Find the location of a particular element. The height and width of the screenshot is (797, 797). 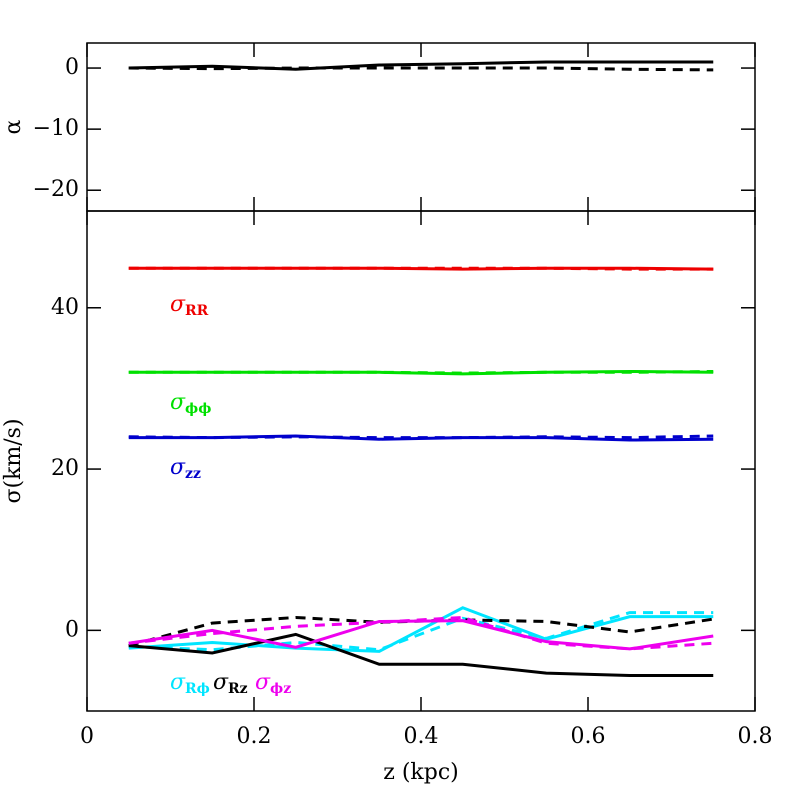

annotation-subscript: ϕϕ is located at coordinates (198, 409).